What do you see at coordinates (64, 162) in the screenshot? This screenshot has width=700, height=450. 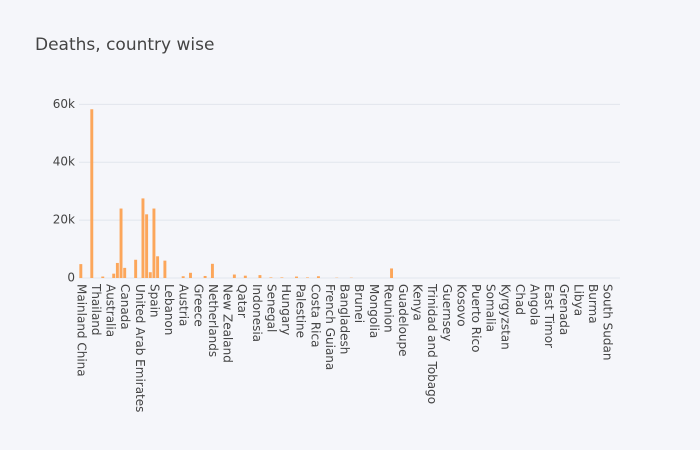 I see `y-tick-label: 40k` at bounding box center [64, 162].